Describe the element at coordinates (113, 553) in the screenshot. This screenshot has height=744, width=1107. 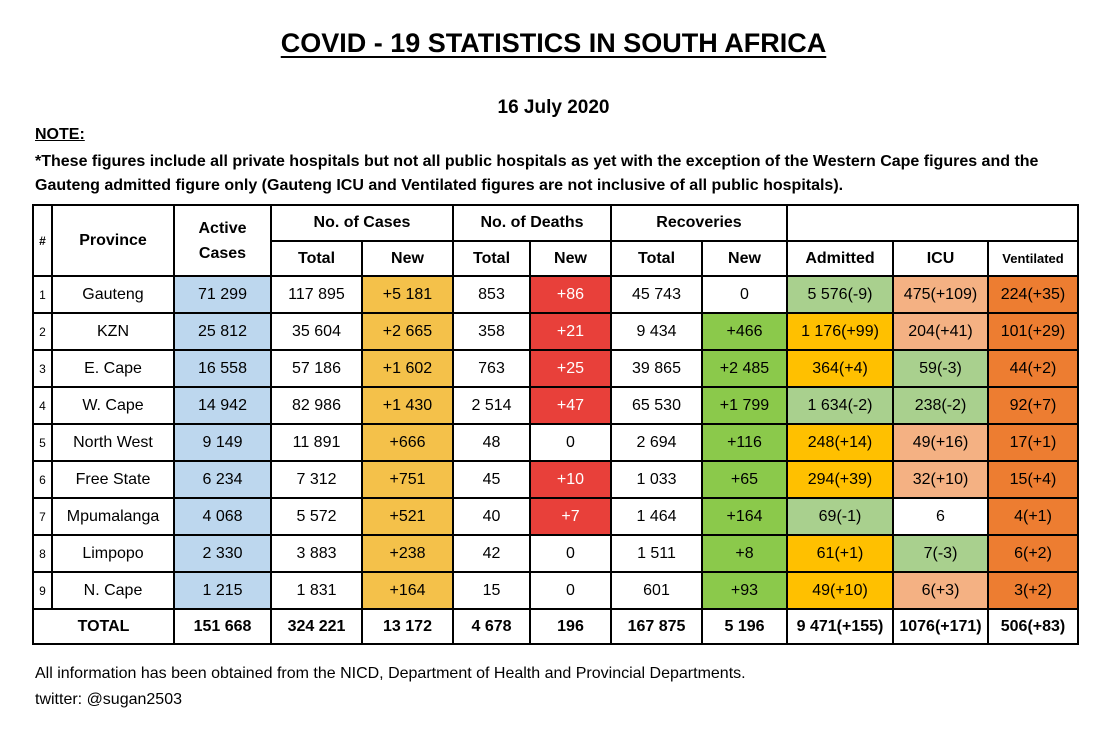
I see `province-cell: Limpopo` at that location.